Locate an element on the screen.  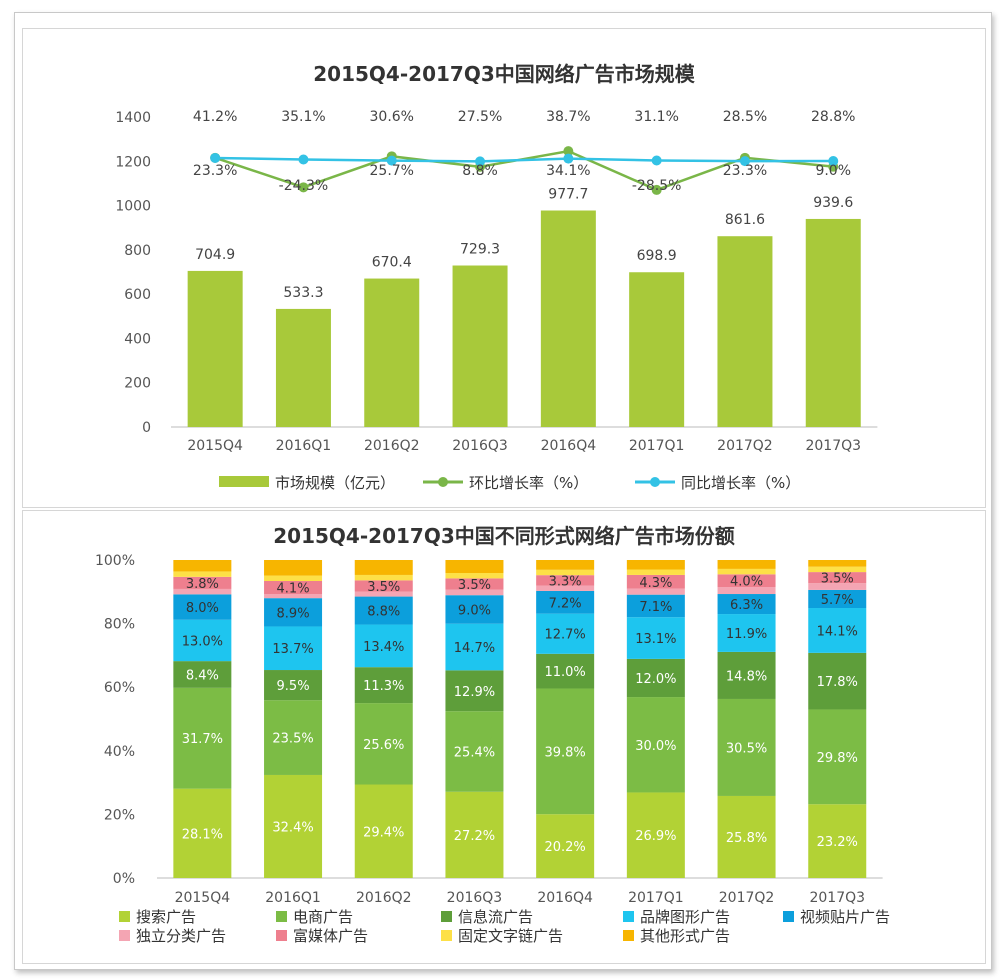
segment-value-label: 14.8% is located at coordinates (746, 676).